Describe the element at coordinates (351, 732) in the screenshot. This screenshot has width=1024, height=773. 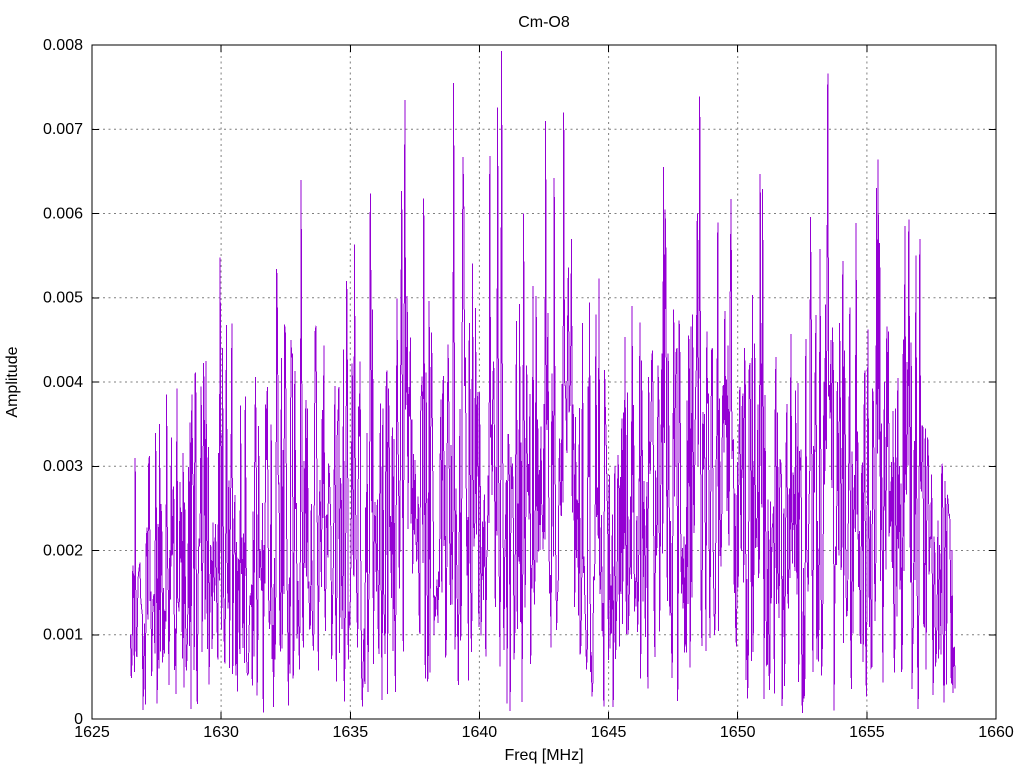
I see `svg-text: 1635` at that location.